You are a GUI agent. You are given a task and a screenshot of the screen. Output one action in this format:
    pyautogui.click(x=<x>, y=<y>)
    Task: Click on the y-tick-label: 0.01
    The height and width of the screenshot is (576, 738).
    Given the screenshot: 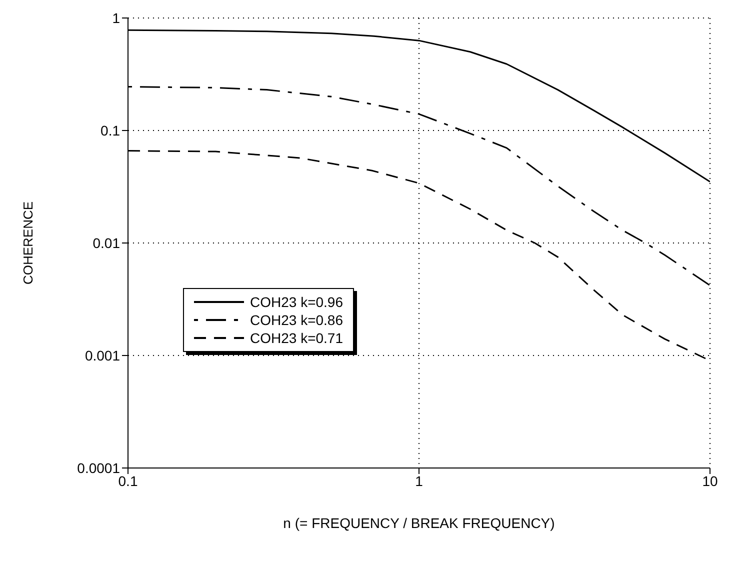 What is the action you would take?
    pyautogui.click(x=106, y=242)
    